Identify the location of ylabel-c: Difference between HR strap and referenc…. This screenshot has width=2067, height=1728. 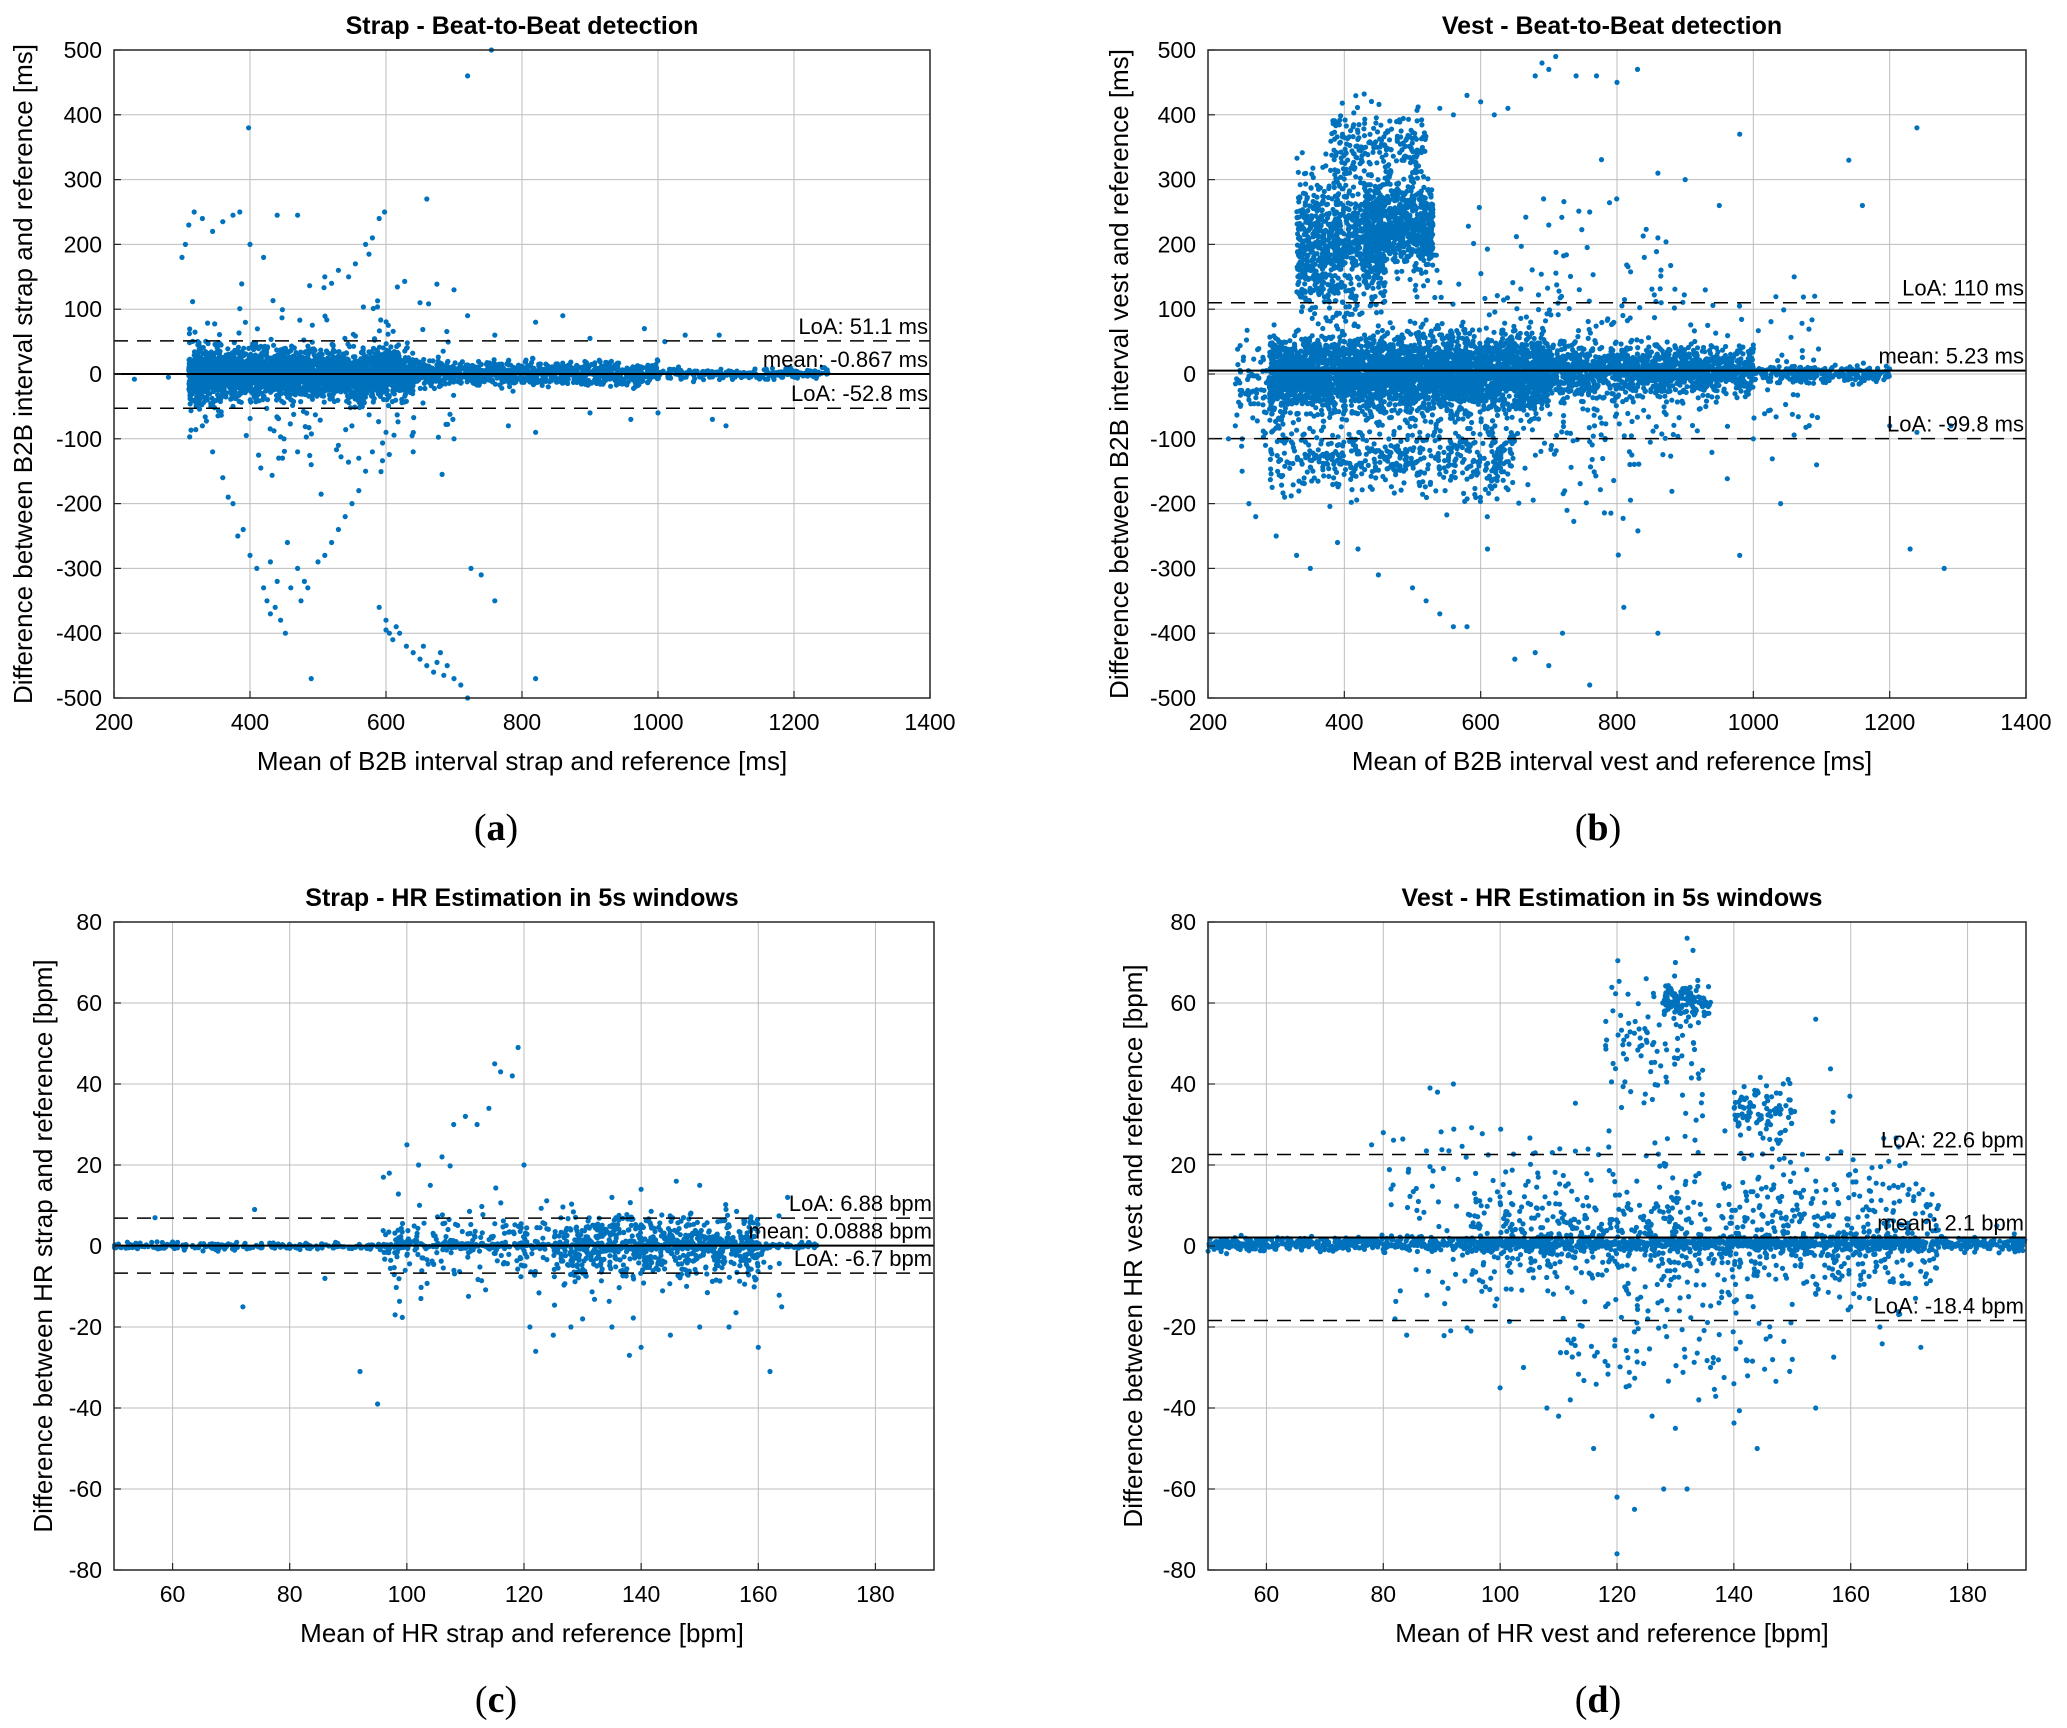
(43, 1245).